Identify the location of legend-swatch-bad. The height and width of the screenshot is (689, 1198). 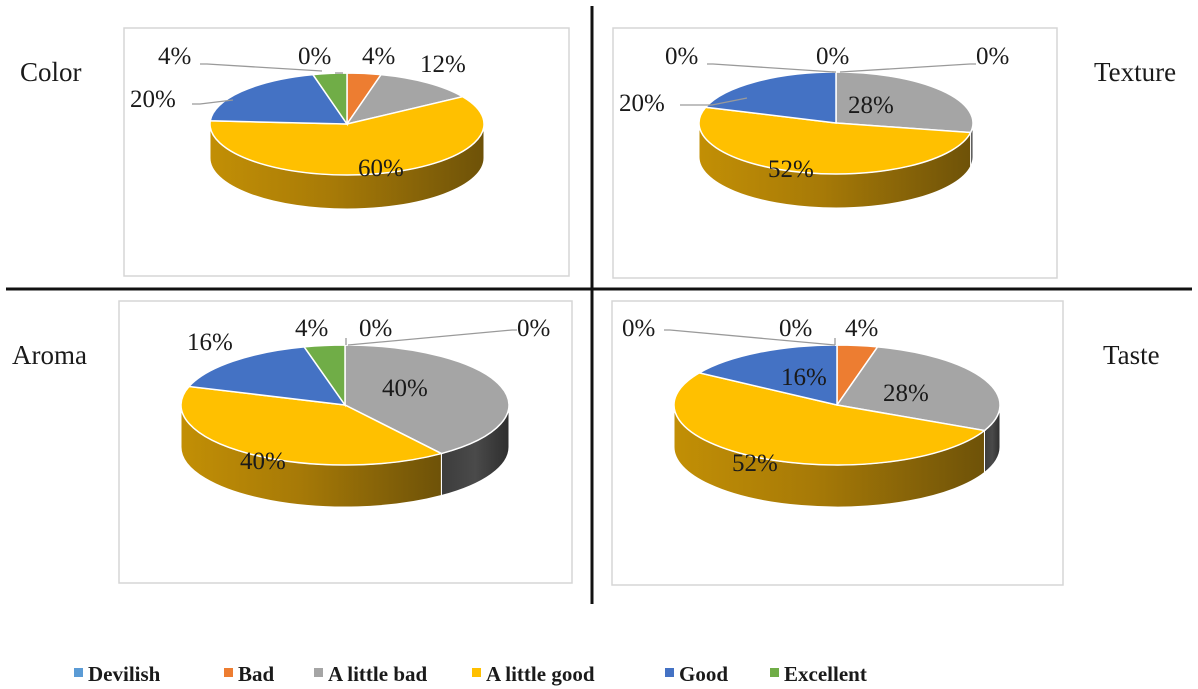
(228, 672).